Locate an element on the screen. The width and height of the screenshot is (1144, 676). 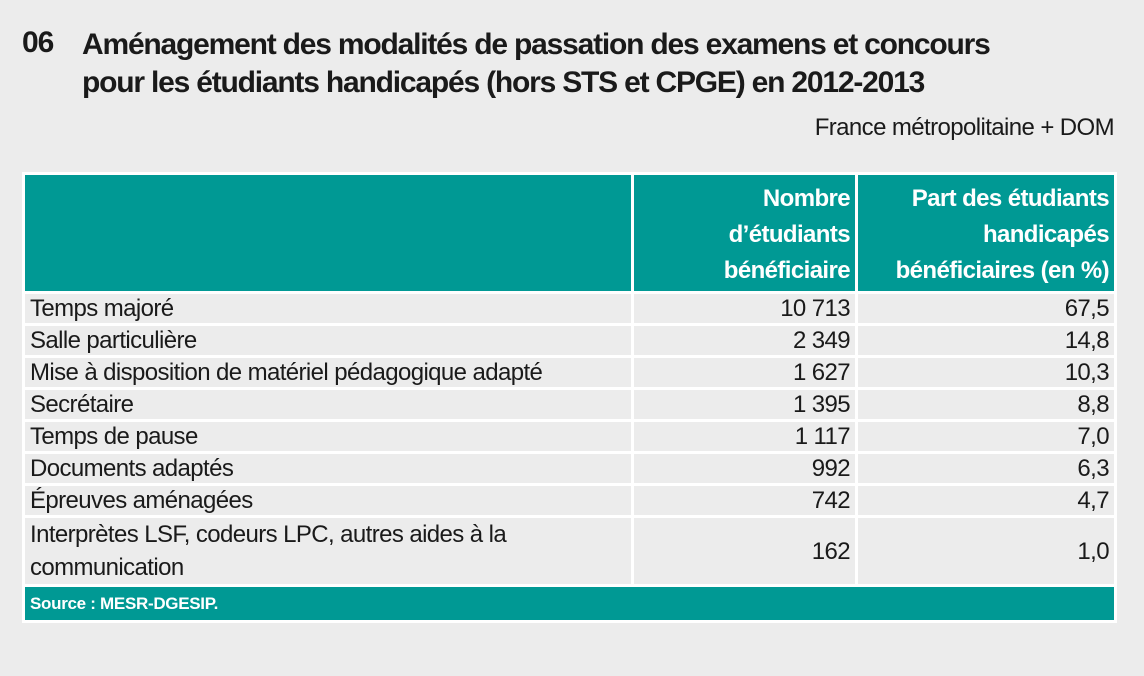
row-label: Documents adaptés is located at coordinates (328, 468).